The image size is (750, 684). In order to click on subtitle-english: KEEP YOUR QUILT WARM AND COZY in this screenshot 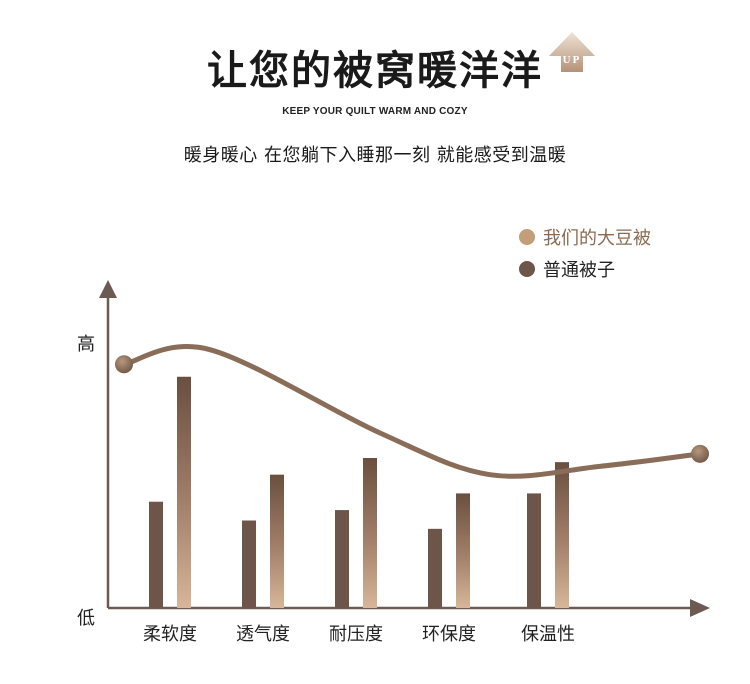, I will do `click(375, 111)`.